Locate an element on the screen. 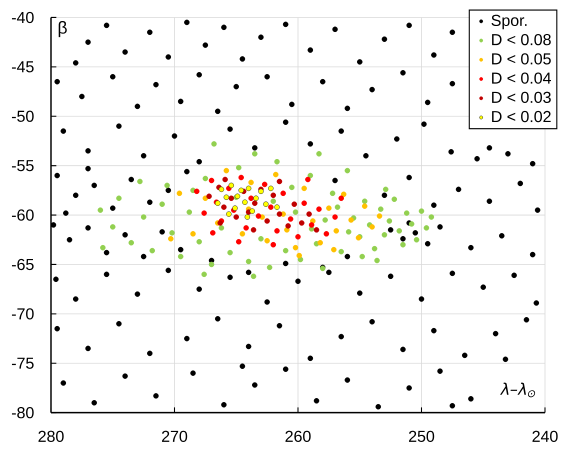 The image size is (567, 454). legend-label: D < 0.08 is located at coordinates (521, 40).